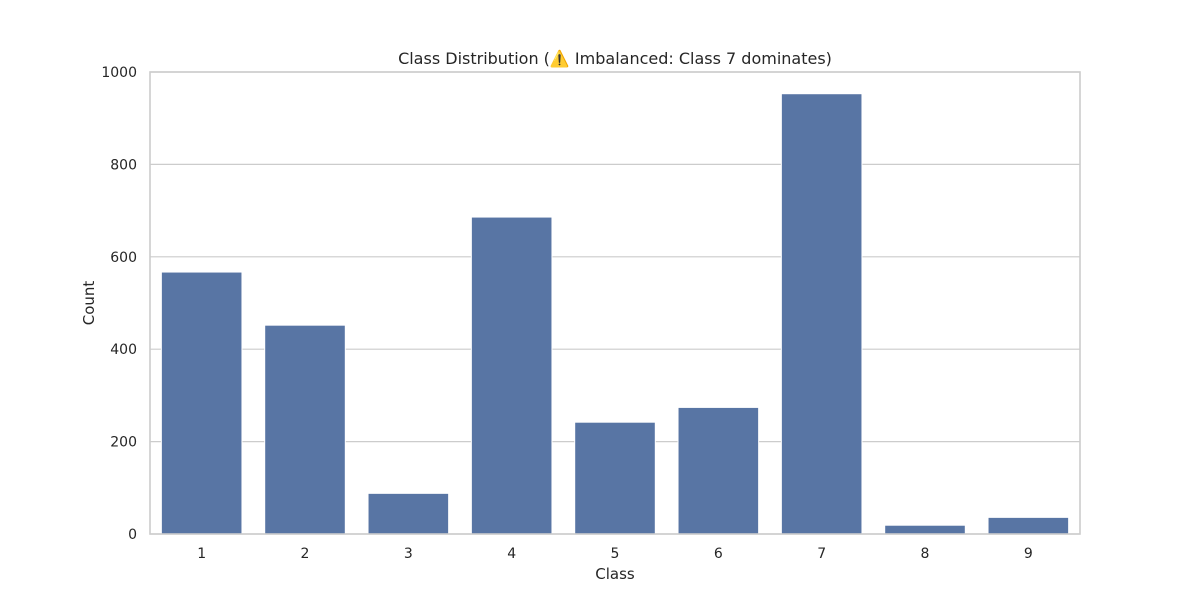 This screenshot has height=600, width=1200. I want to click on x-tick-label: 2, so click(305, 554).